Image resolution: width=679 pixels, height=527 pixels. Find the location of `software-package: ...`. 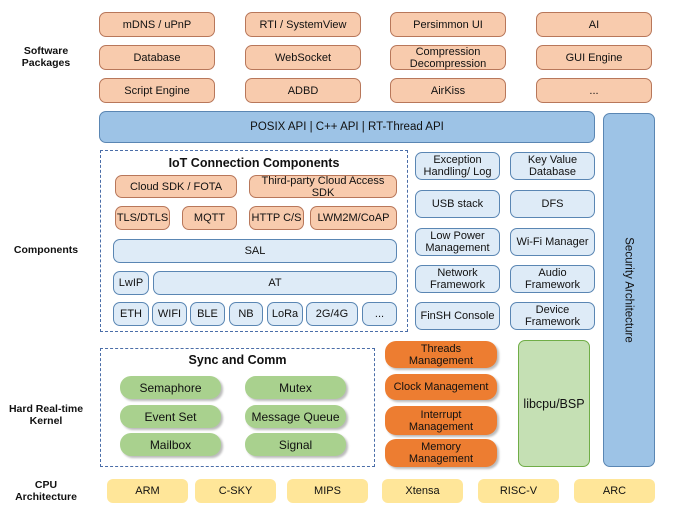

software-package: ... is located at coordinates (594, 90).